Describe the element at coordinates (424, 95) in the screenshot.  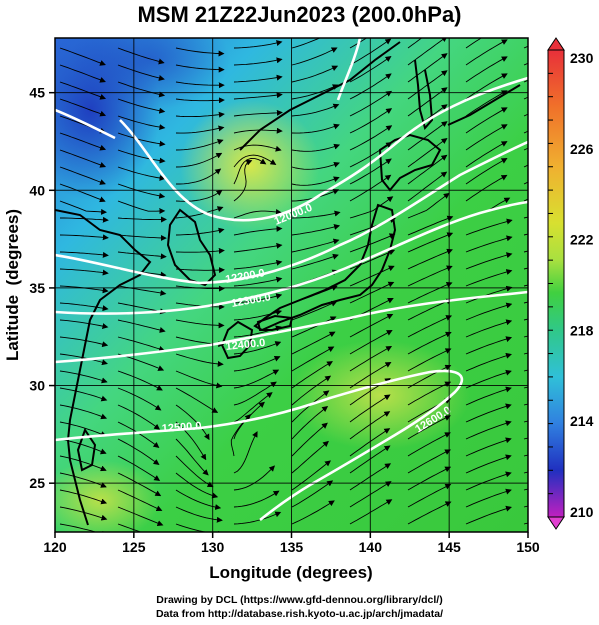
I see `sakhalin-coastline` at that location.